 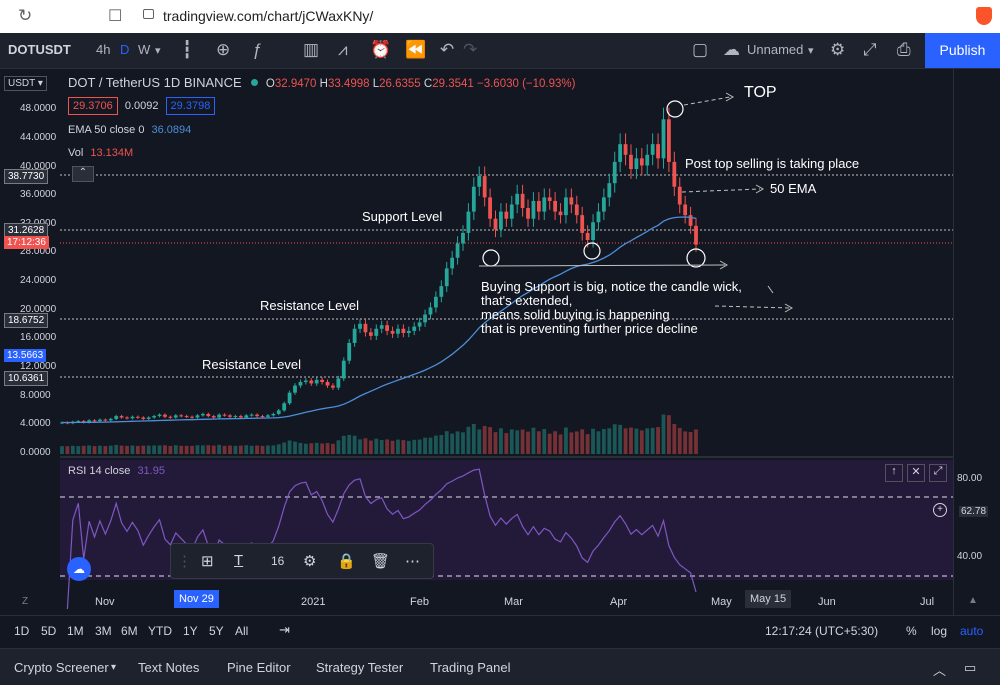 What do you see at coordinates (75, 631) in the screenshot?
I see `range-1m: 1M` at bounding box center [75, 631].